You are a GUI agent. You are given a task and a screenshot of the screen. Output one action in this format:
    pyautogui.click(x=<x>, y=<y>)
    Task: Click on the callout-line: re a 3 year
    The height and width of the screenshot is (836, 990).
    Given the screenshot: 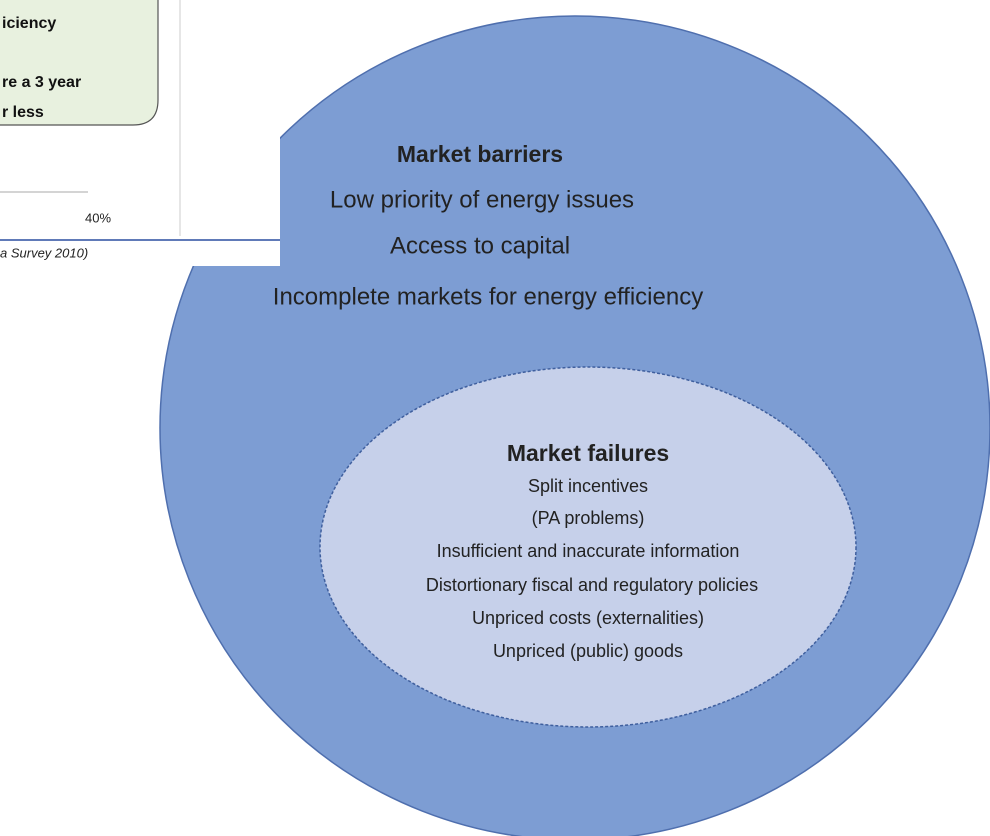 What is the action you would take?
    pyautogui.click(x=41, y=82)
    